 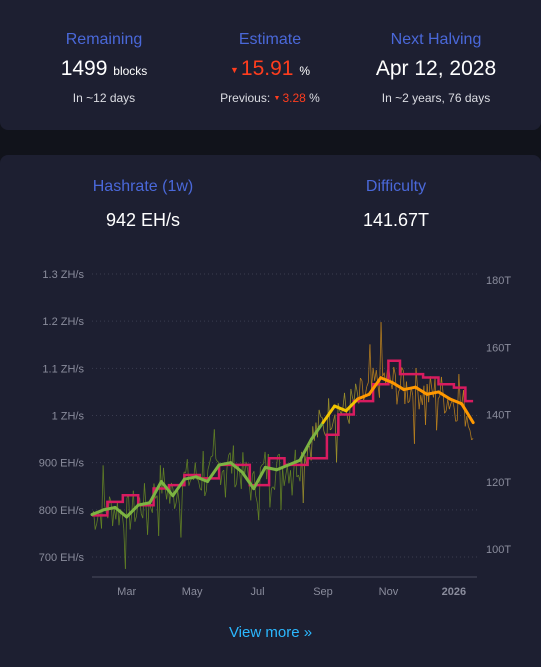 I want to click on remaining-value-row: 1499 blocks, so click(x=104, y=69).